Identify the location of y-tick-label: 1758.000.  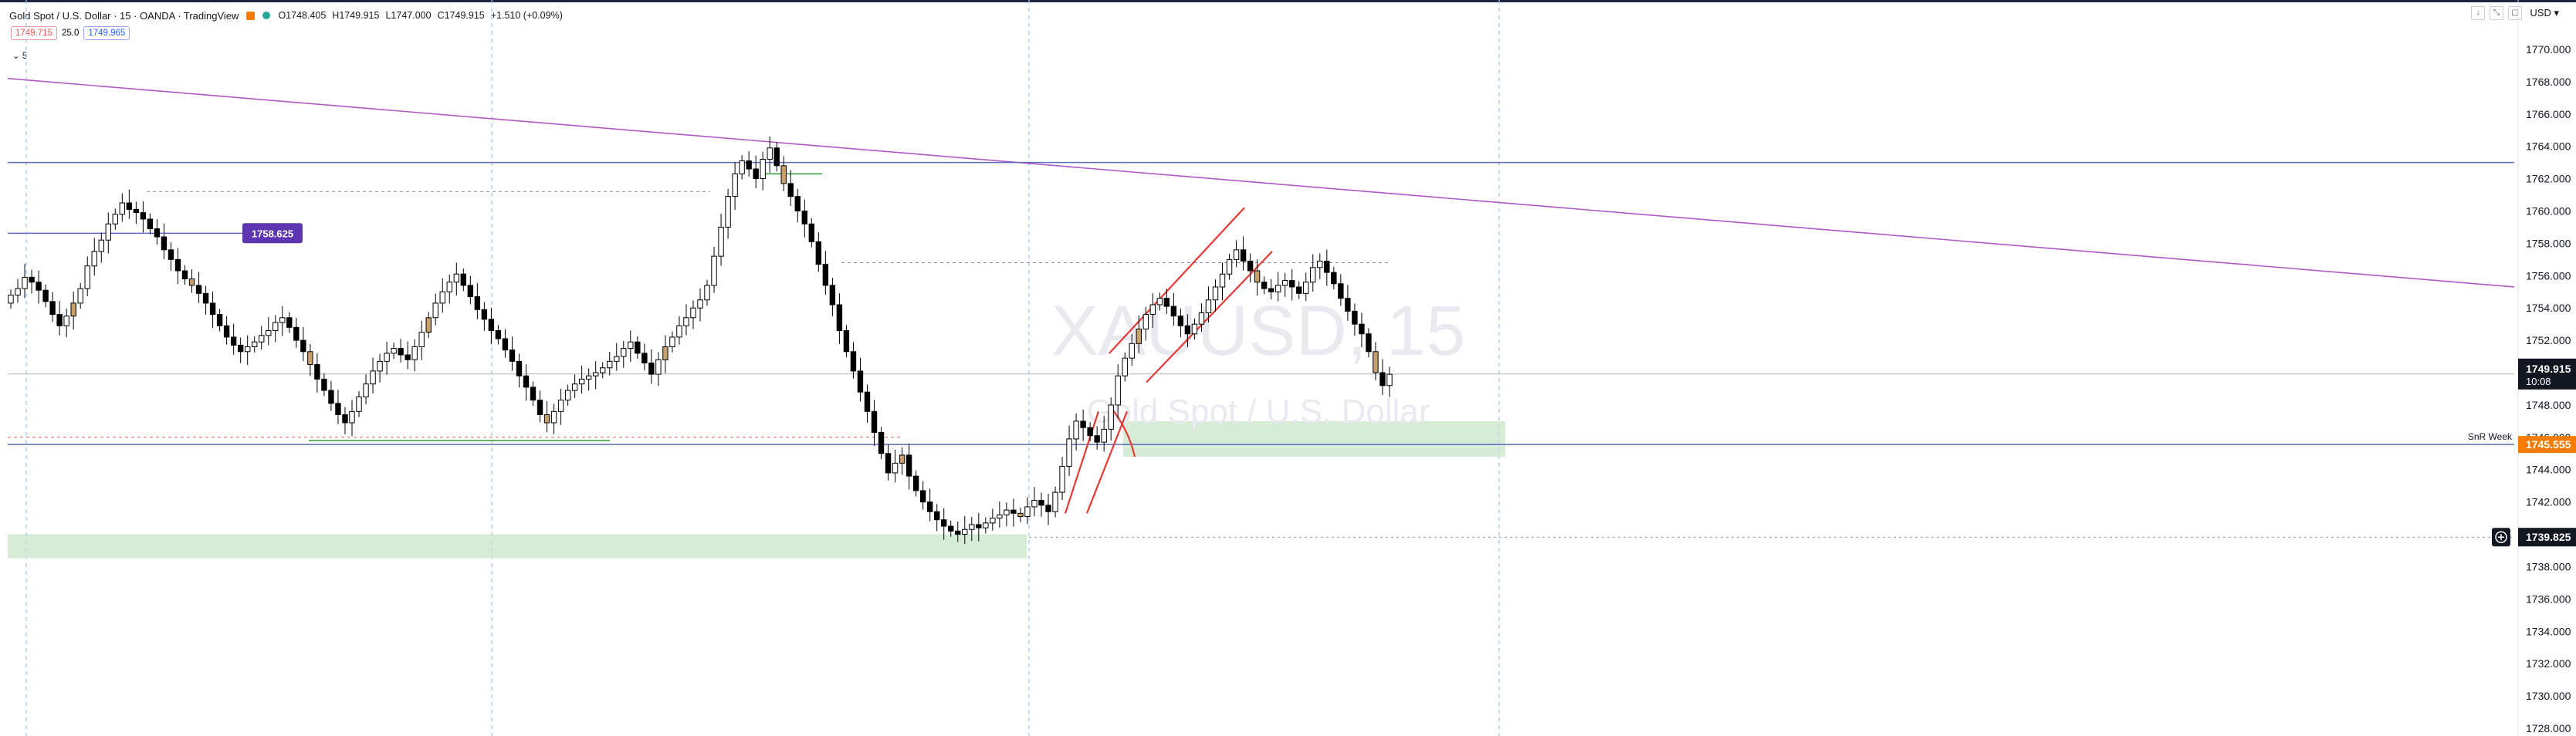
(2549, 243).